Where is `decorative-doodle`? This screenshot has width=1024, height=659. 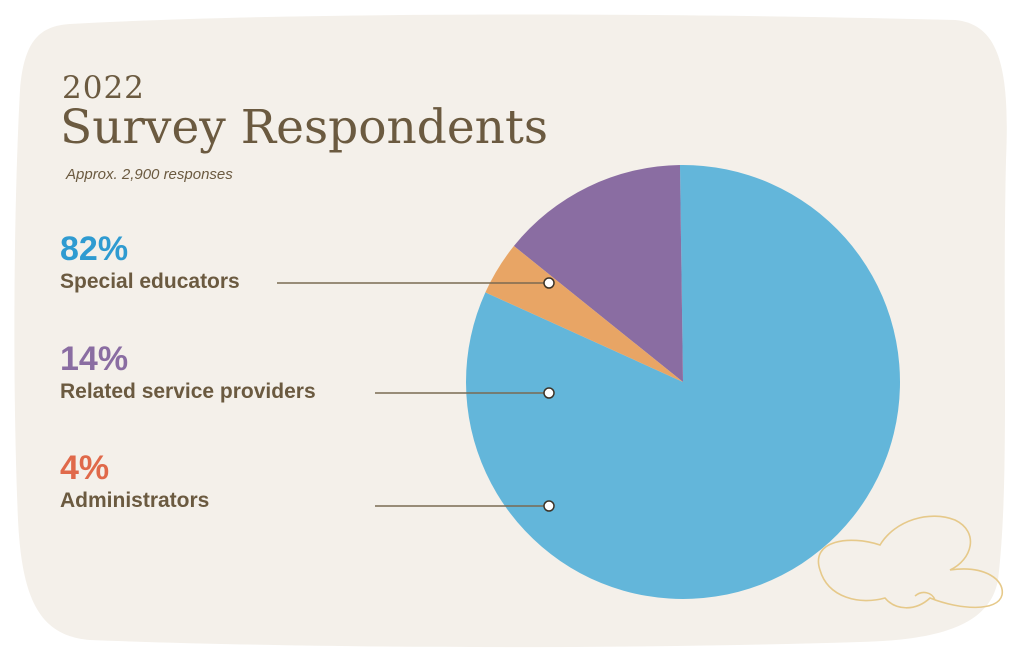
decorative-doodle is located at coordinates (910, 562).